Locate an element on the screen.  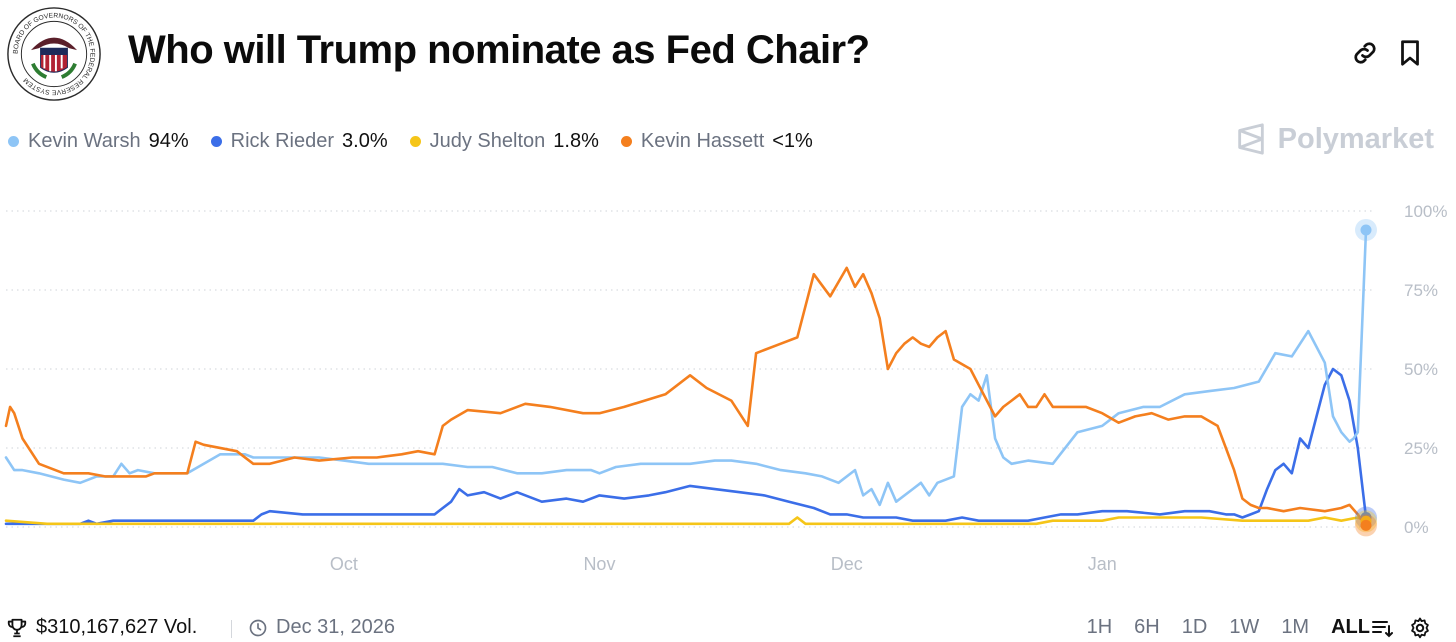
legend-value: 3.0% is located at coordinates (365, 141).